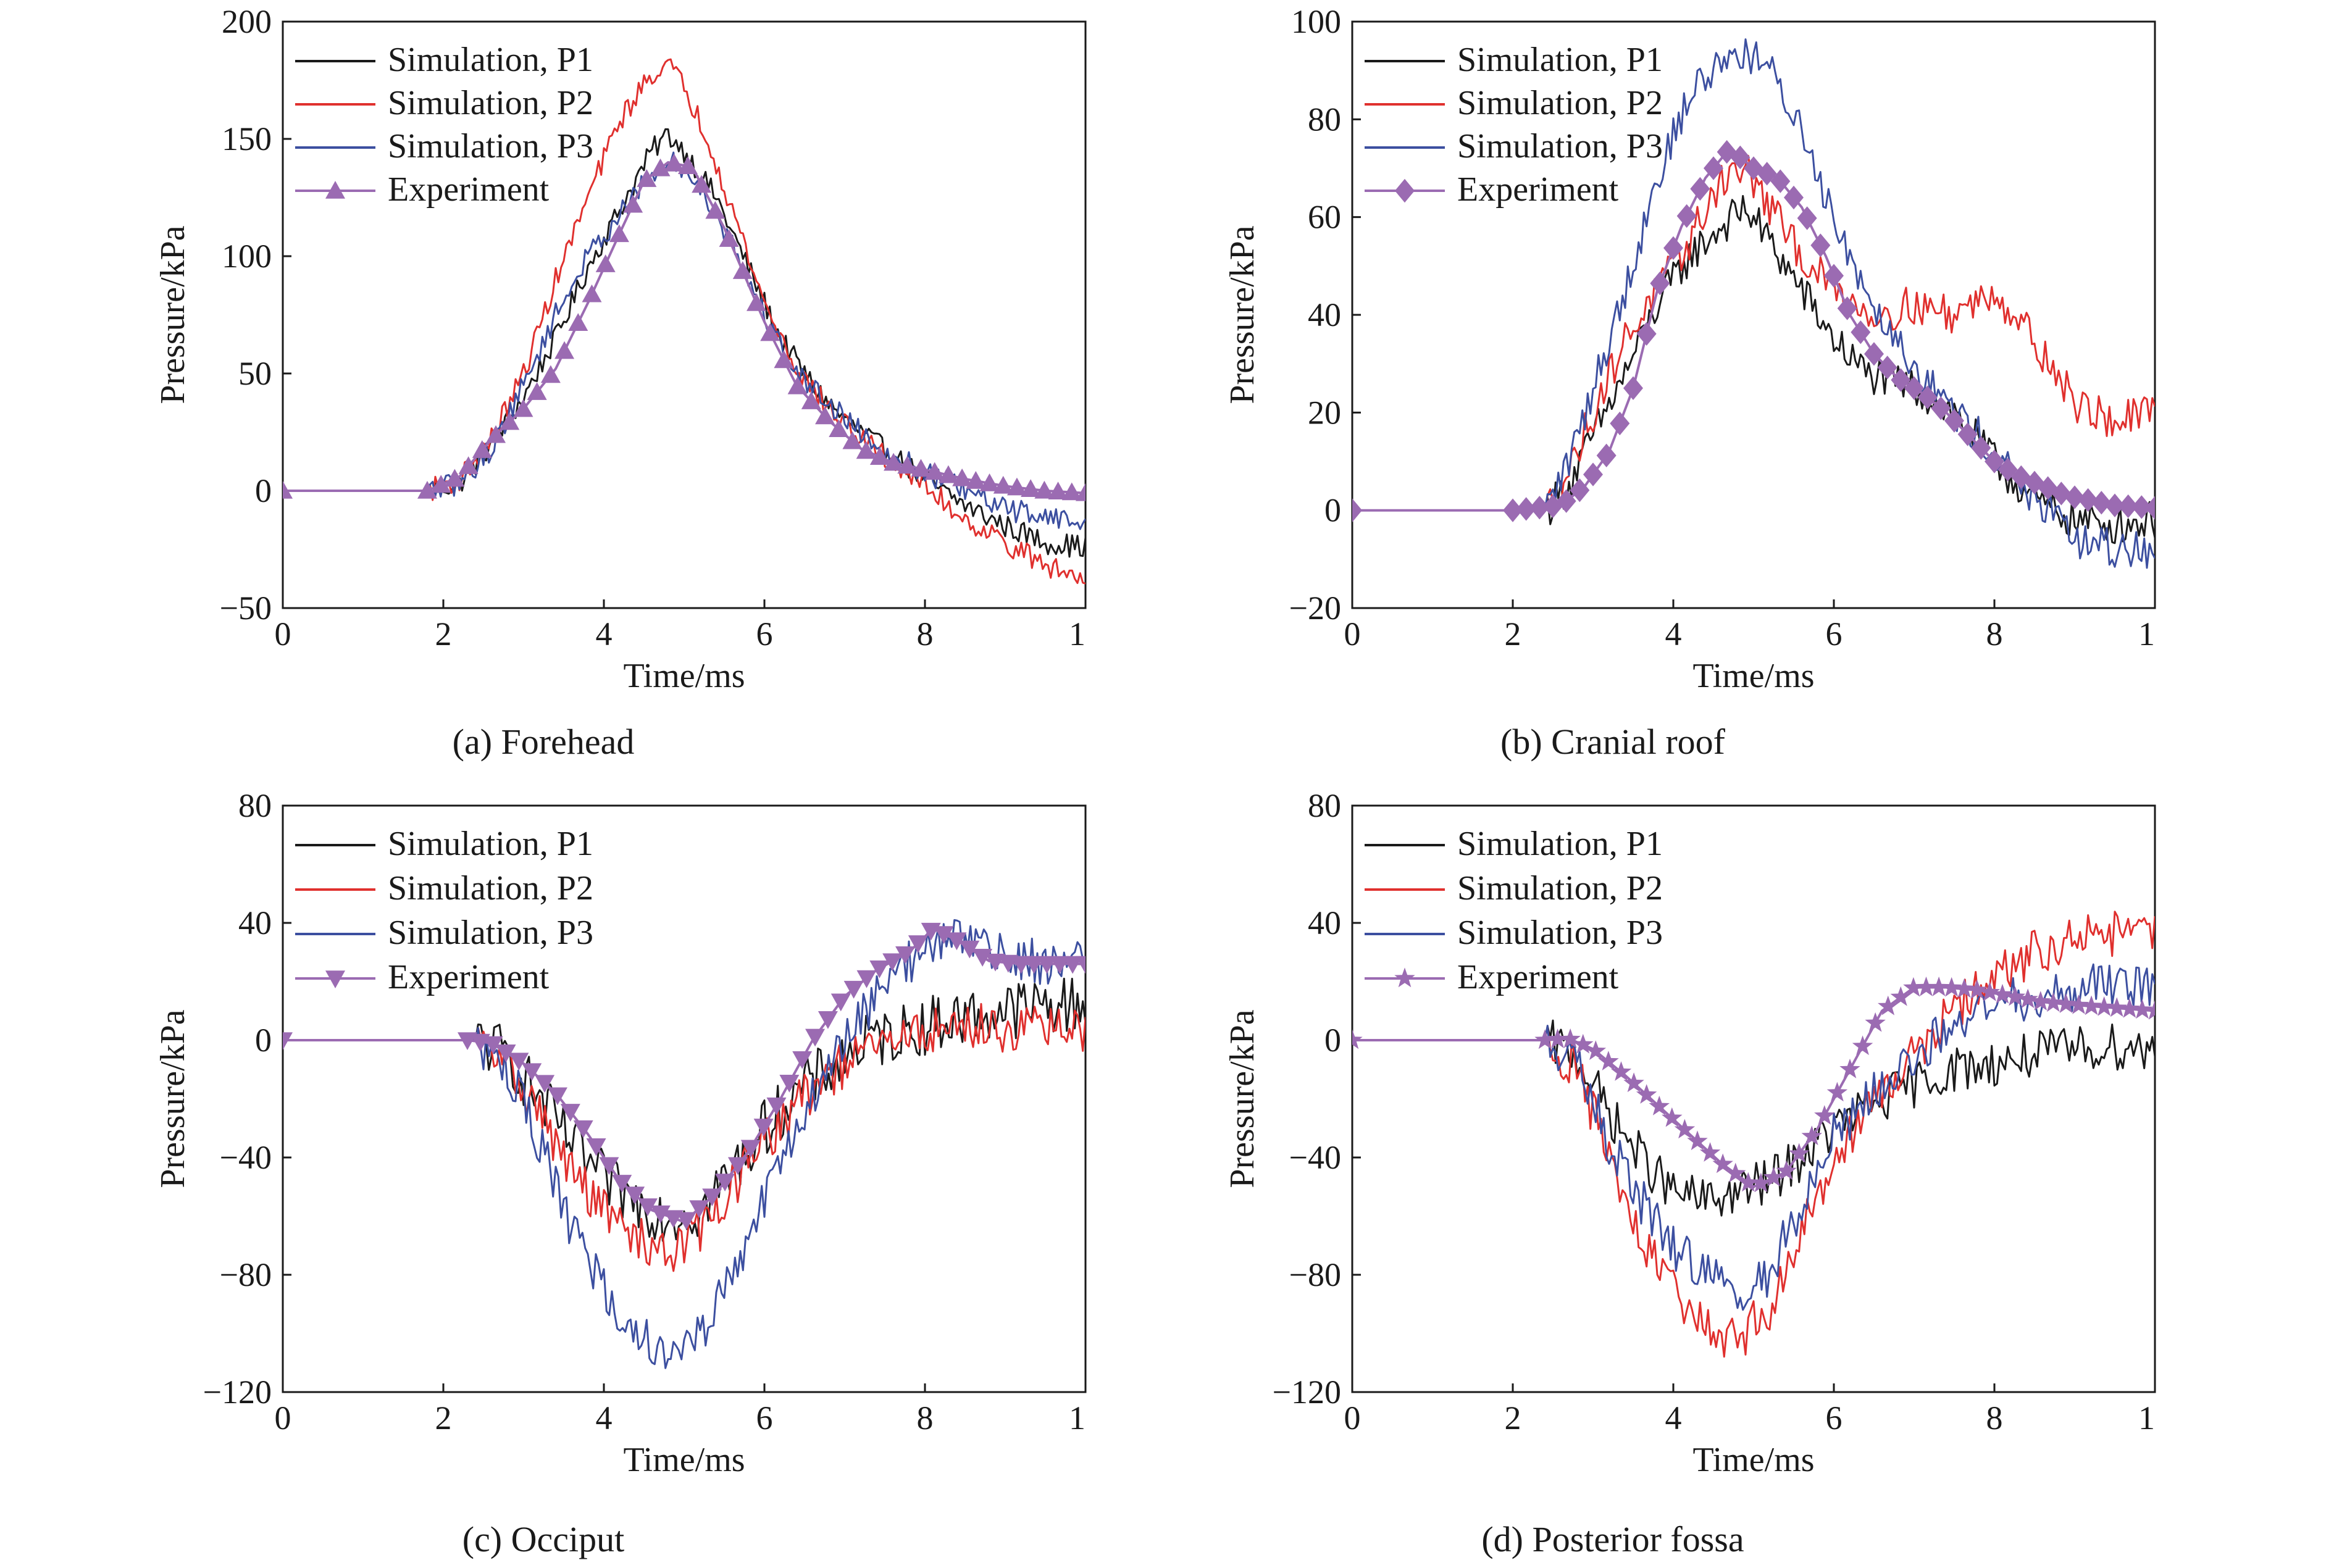  I want to click on series-line-experiment, so click(1753, 1087).